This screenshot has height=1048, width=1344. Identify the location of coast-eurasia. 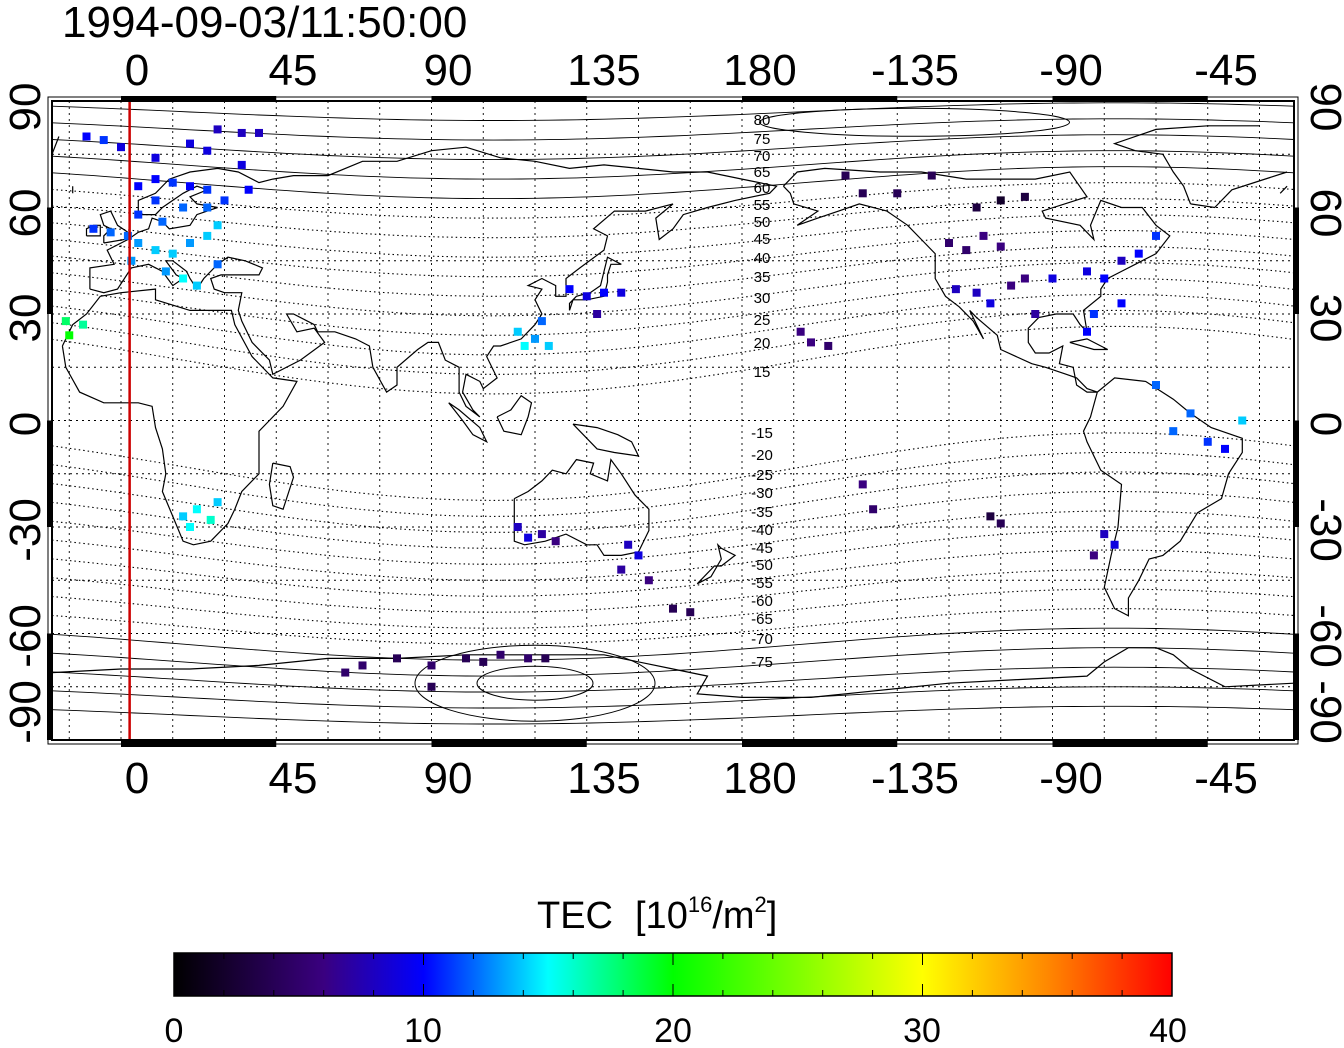
(433, 282).